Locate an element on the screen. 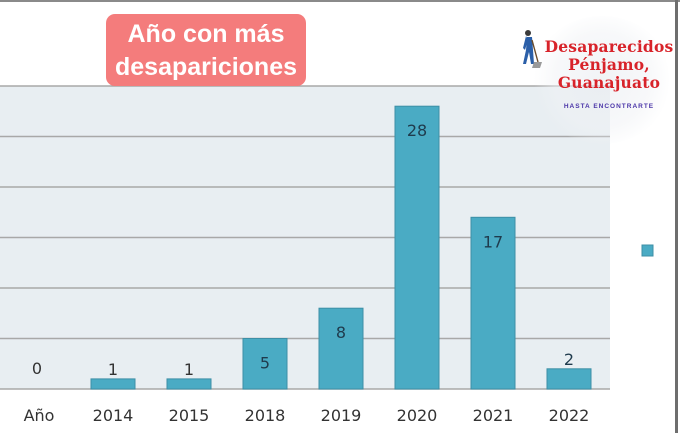 This screenshot has height=433, width=680. chart-title-line1: Año con más is located at coordinates (206, 34).